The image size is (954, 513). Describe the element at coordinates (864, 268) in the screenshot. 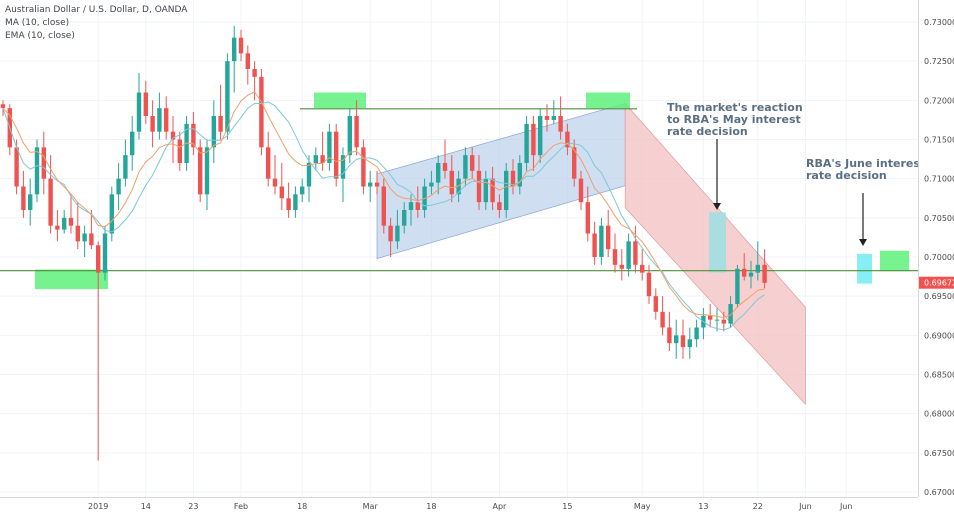

I see `june-decision-box` at that location.